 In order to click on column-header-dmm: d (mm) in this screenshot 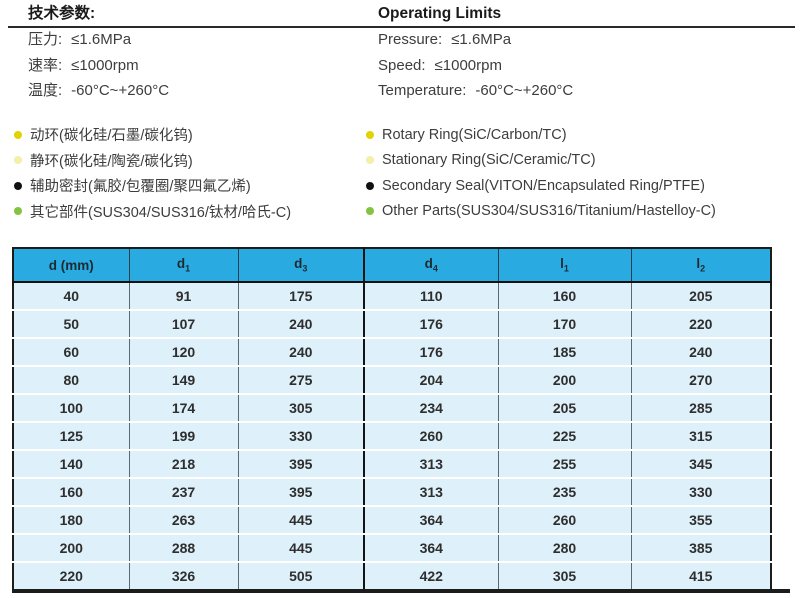, I will do `click(71, 265)`.